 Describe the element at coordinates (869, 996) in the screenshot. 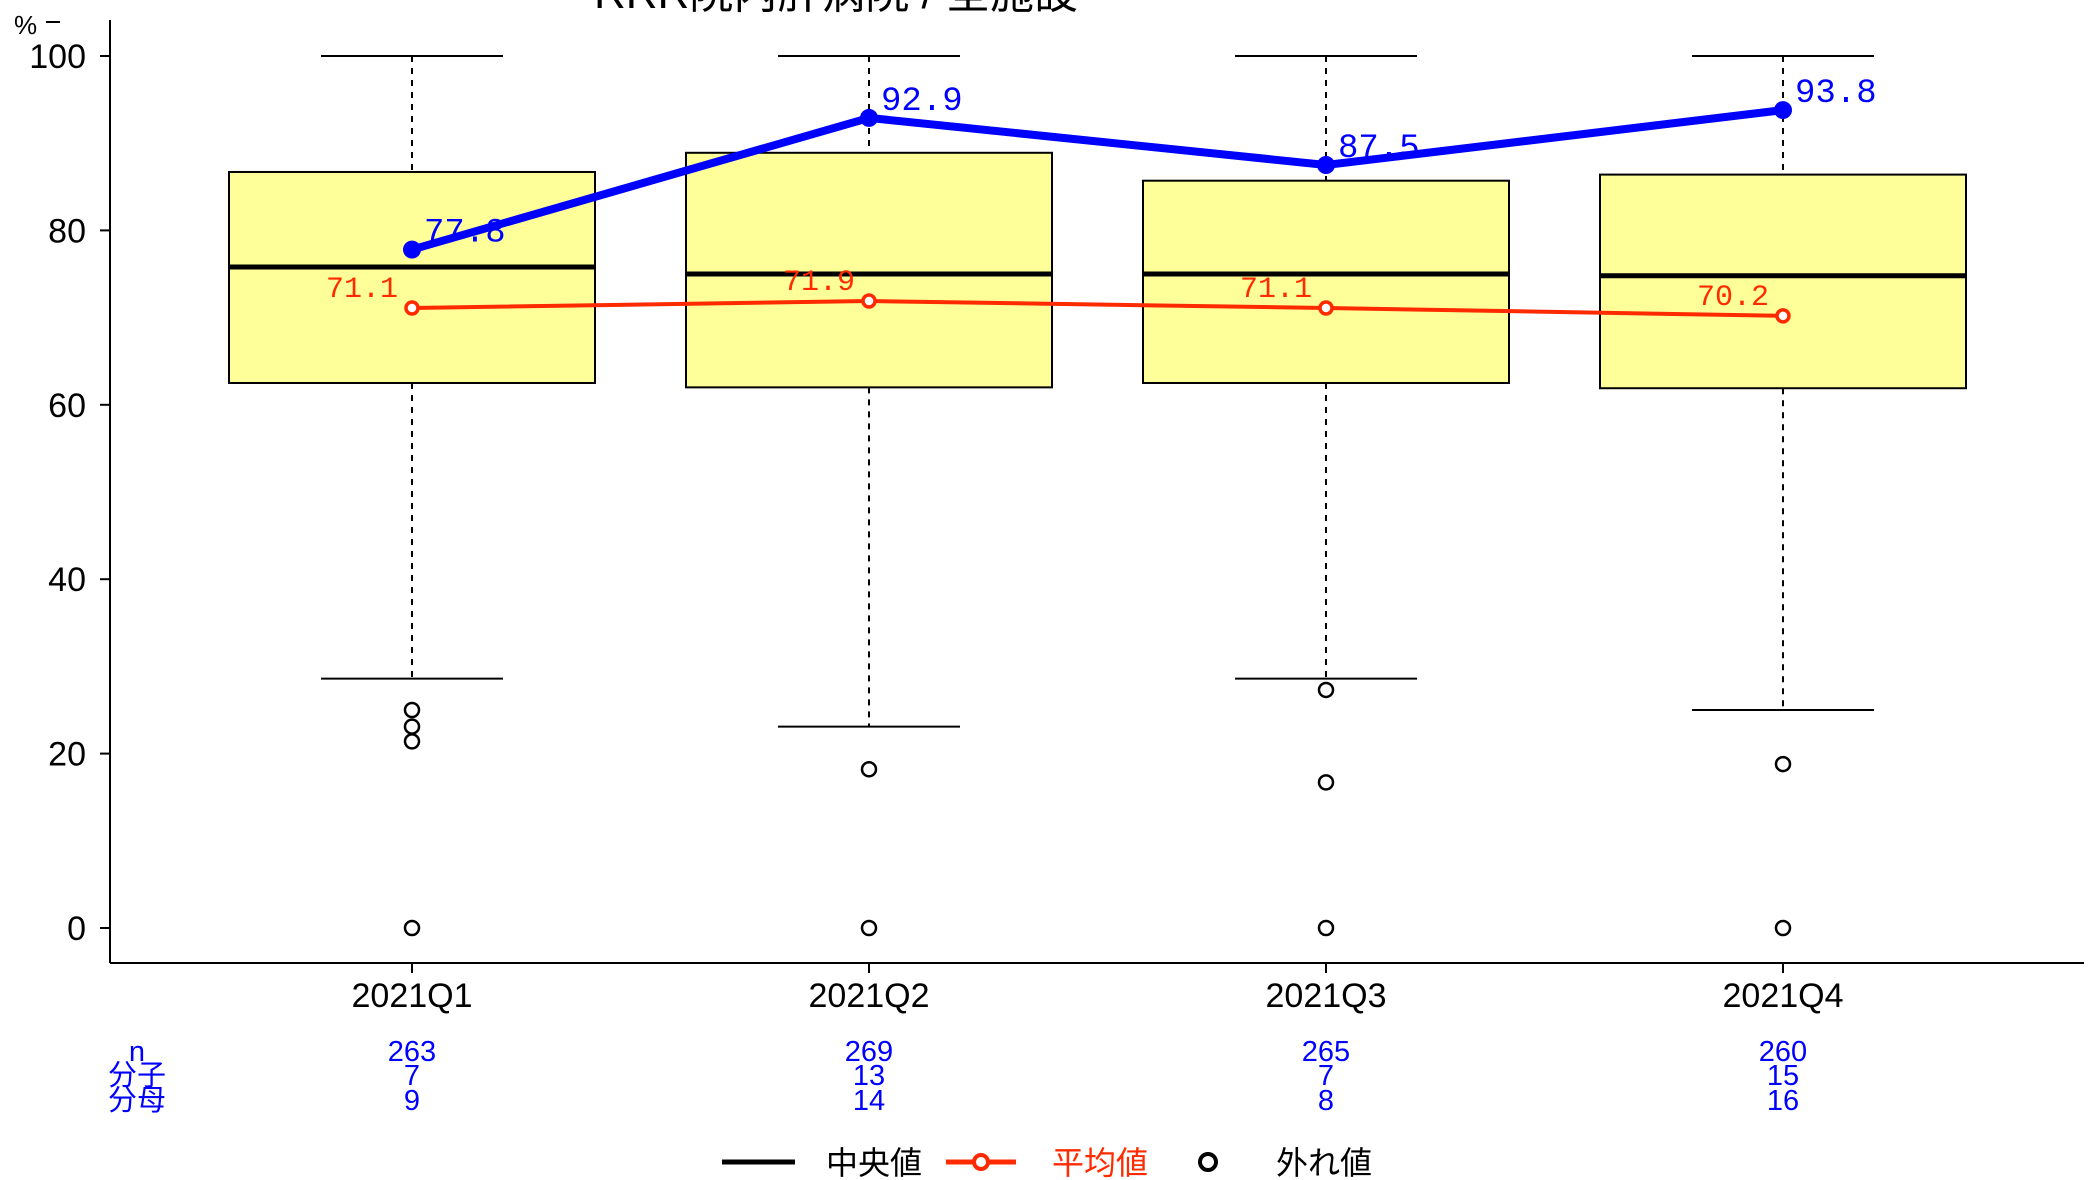

I see `x-tick-label: 2021Q2` at that location.